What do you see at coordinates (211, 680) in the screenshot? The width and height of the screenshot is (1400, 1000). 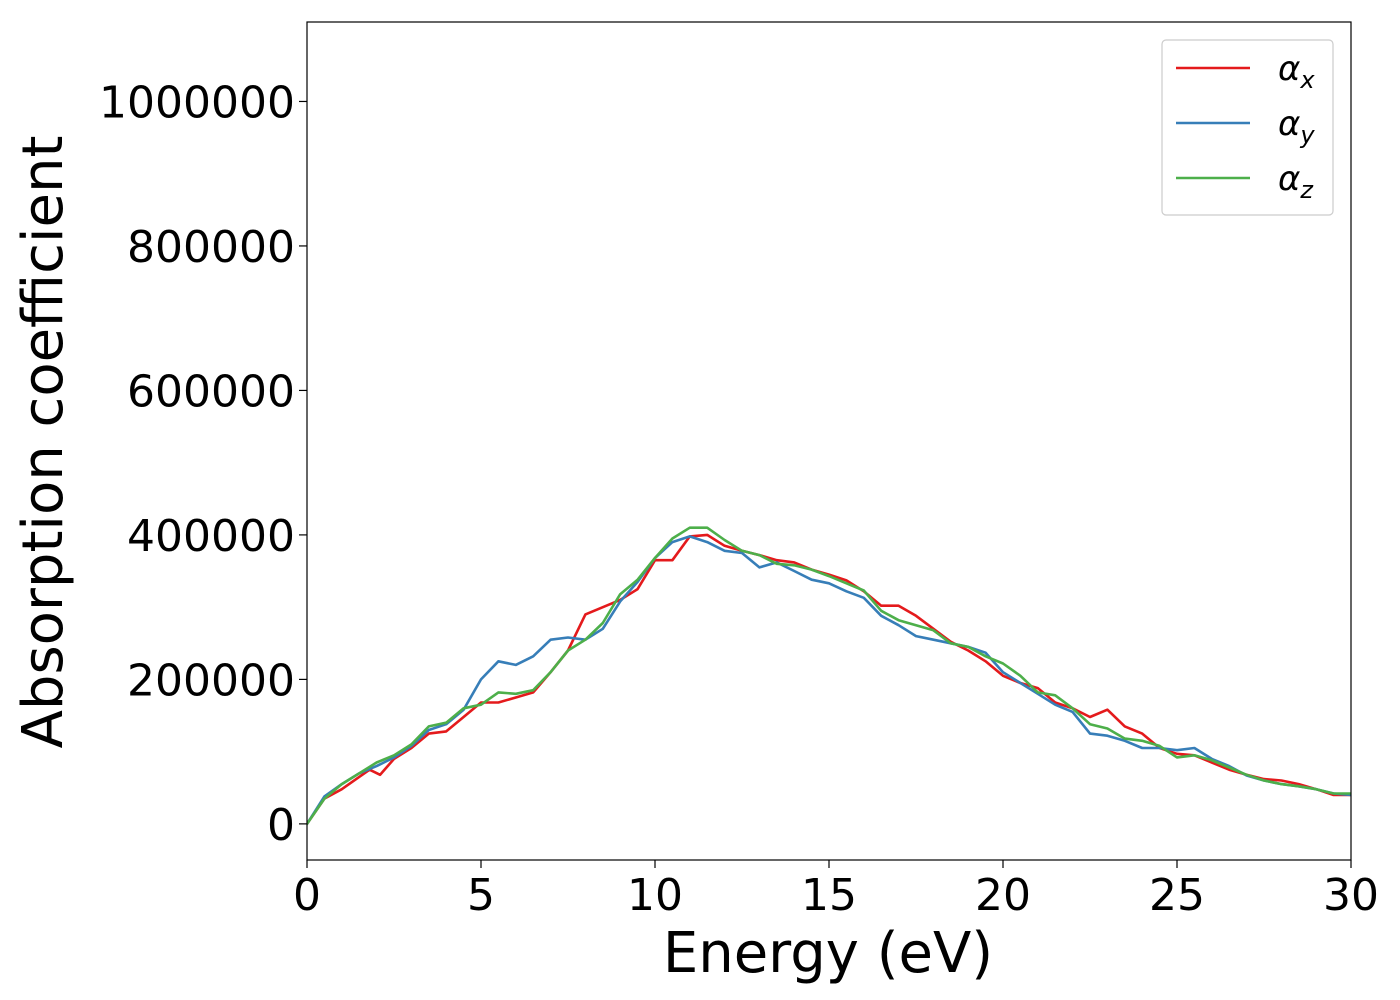 I see `y-tick-label: 200000` at bounding box center [211, 680].